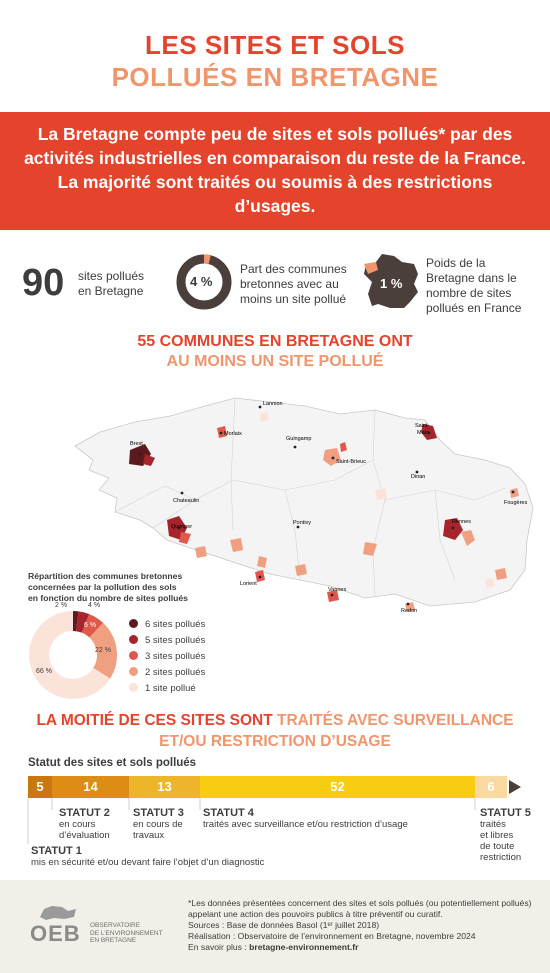 The width and height of the screenshot is (550, 973). I want to click on communes-pct: 4 %, so click(201, 281).